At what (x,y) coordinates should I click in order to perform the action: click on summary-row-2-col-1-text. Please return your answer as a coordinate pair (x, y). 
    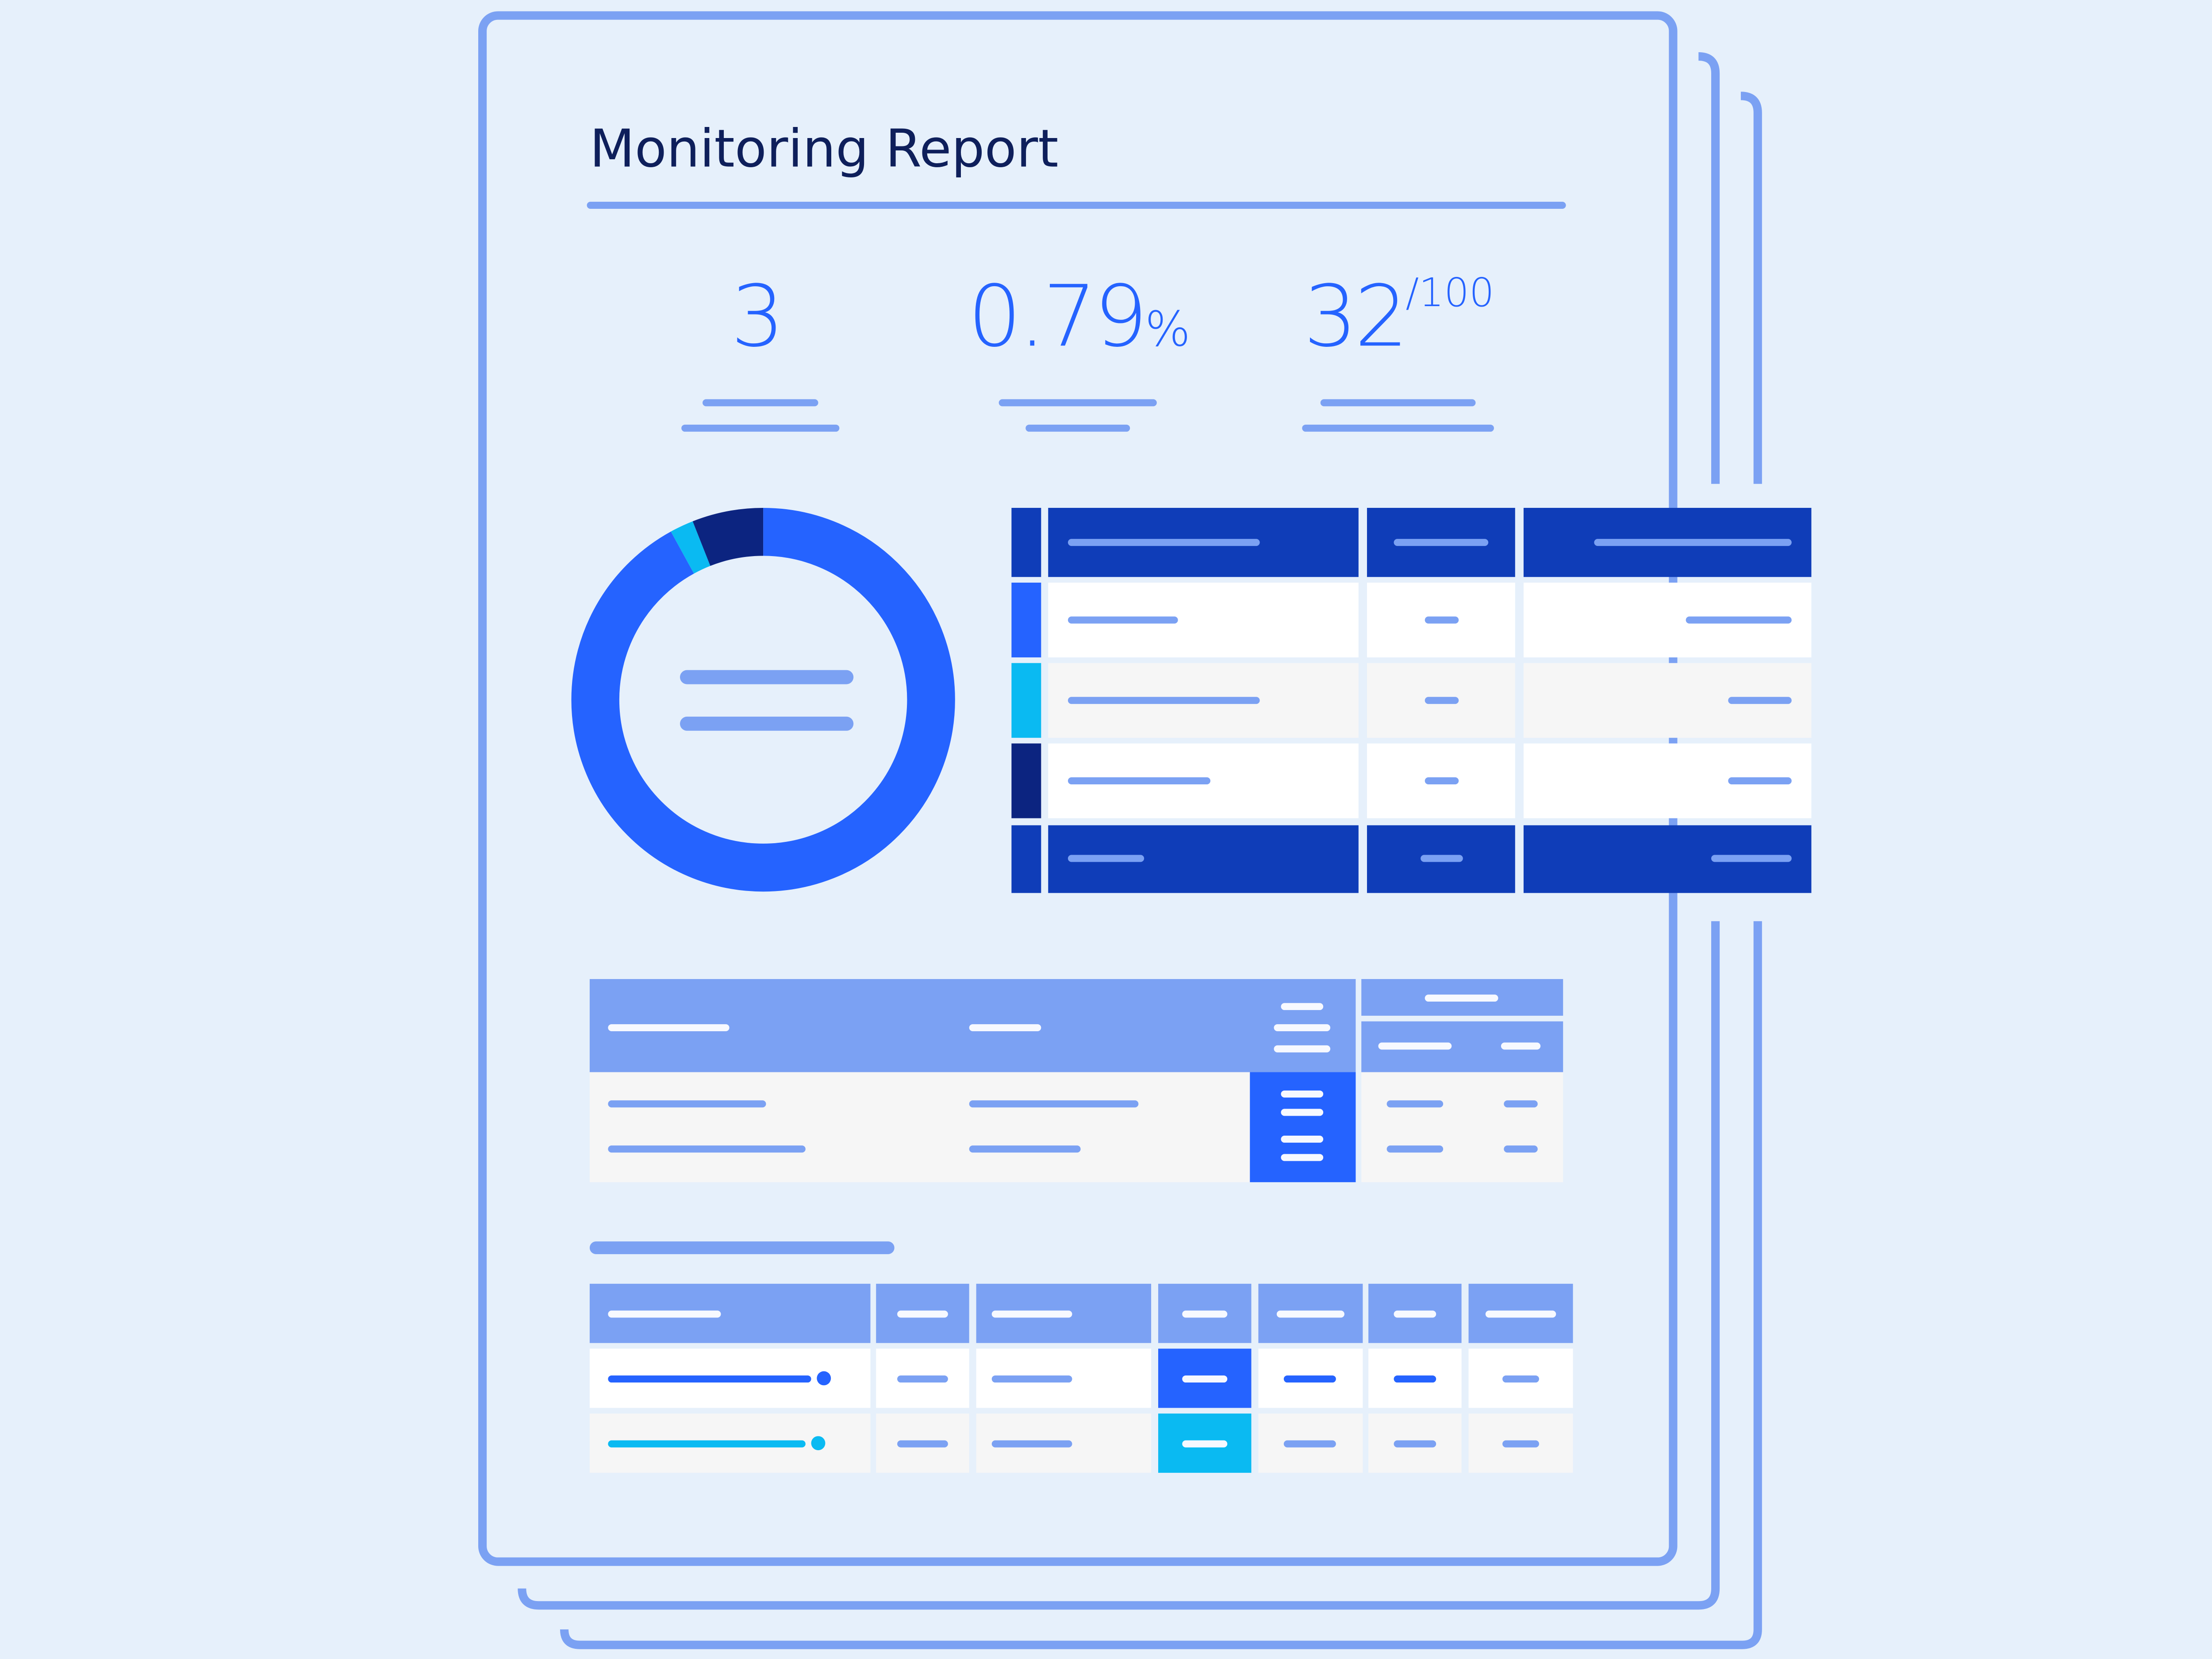
    Looking at the image, I should click on (707, 1149).